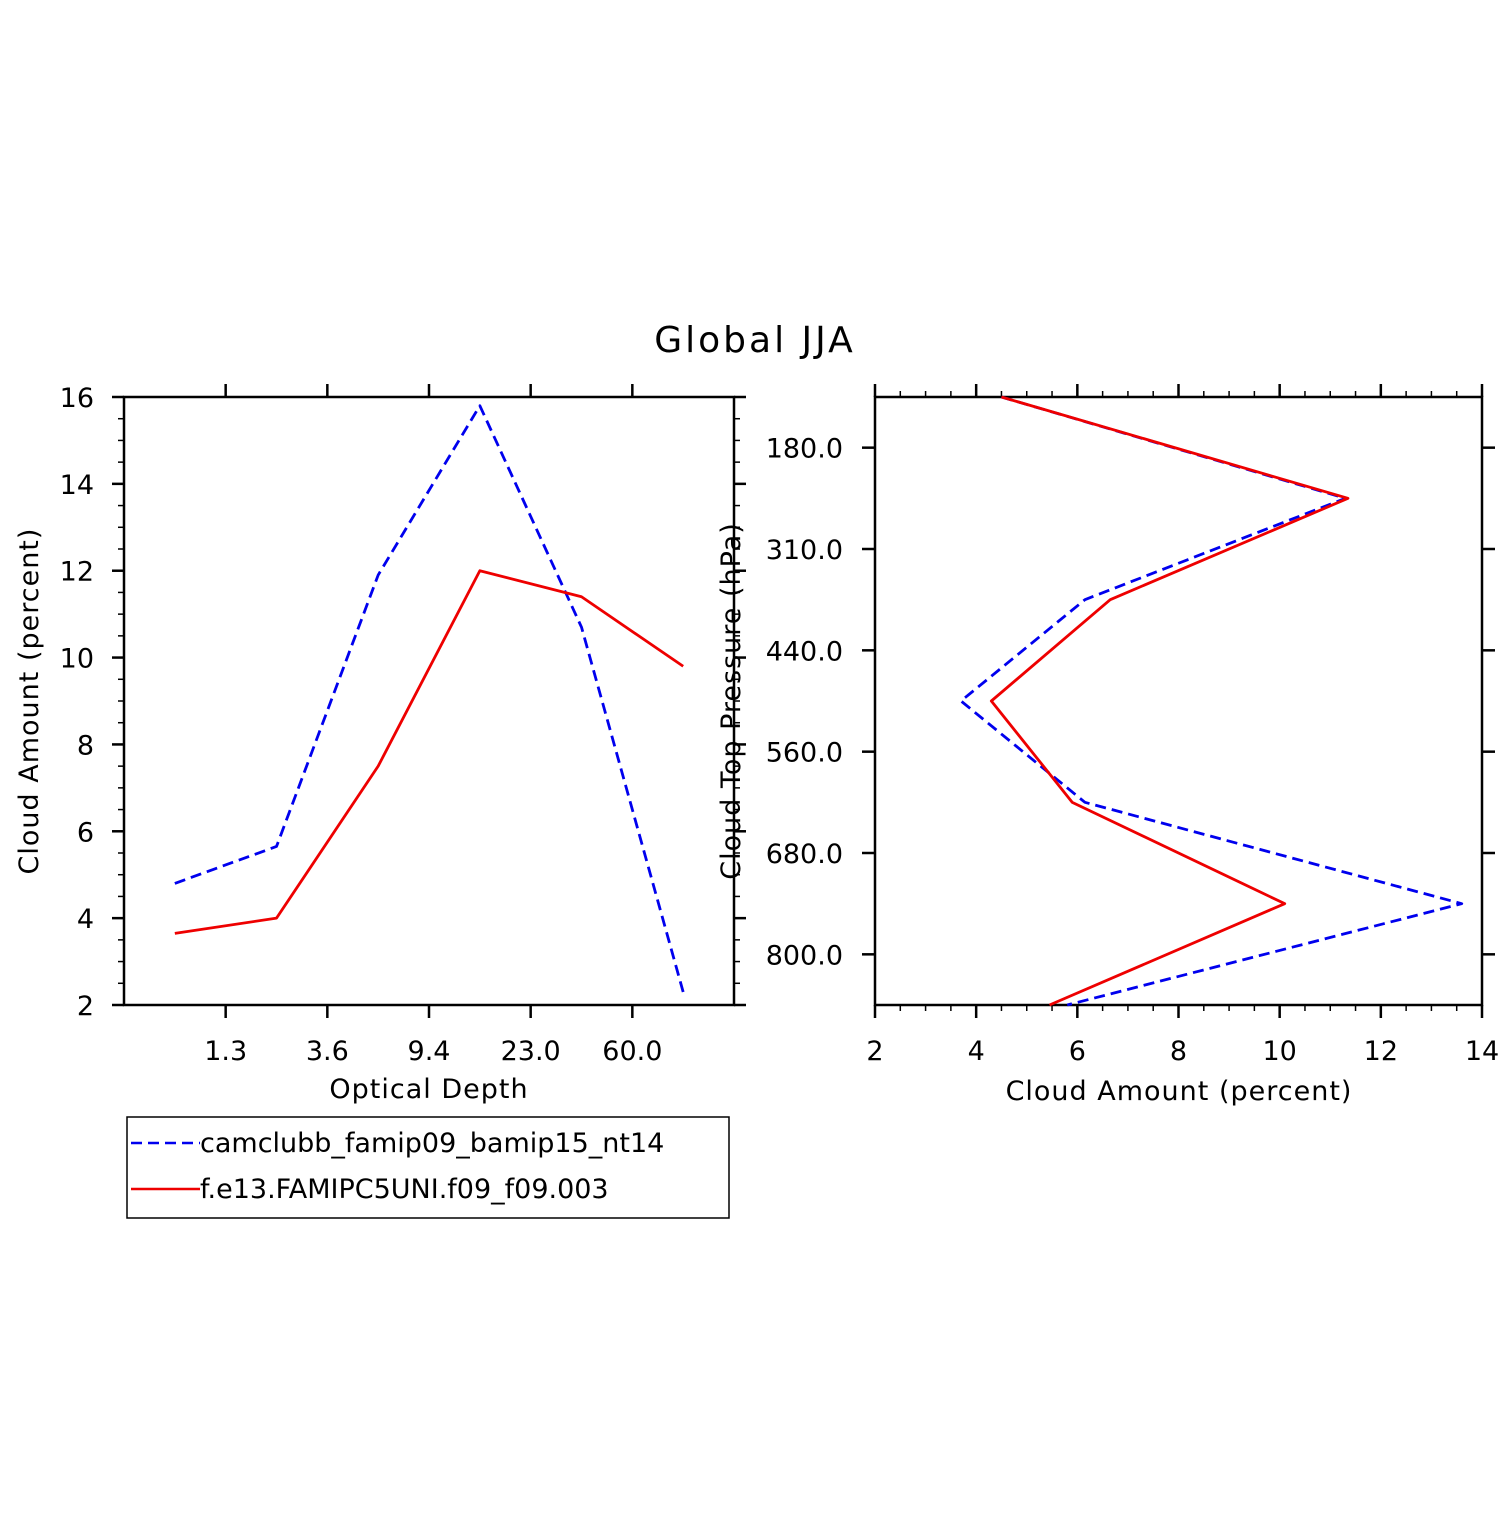 The image size is (1510, 1515). What do you see at coordinates (804, 449) in the screenshot?
I see `right-y-tick-label: 180.0` at bounding box center [804, 449].